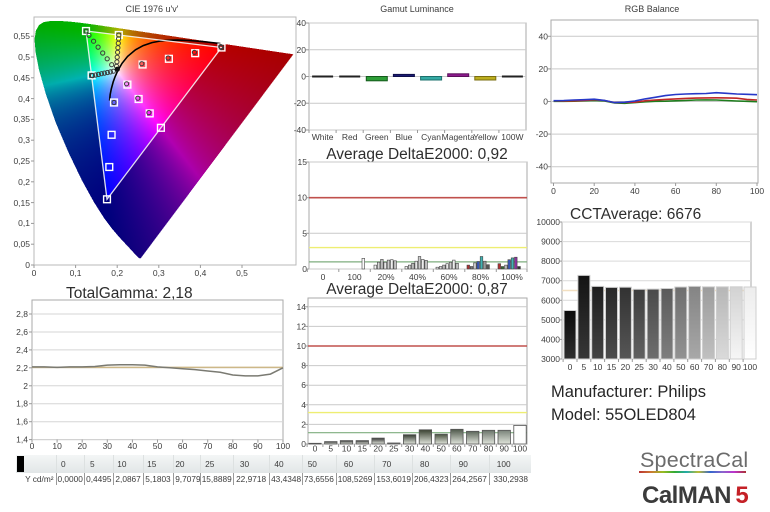  I want to click on svg-text: 40%, so click(417, 277).